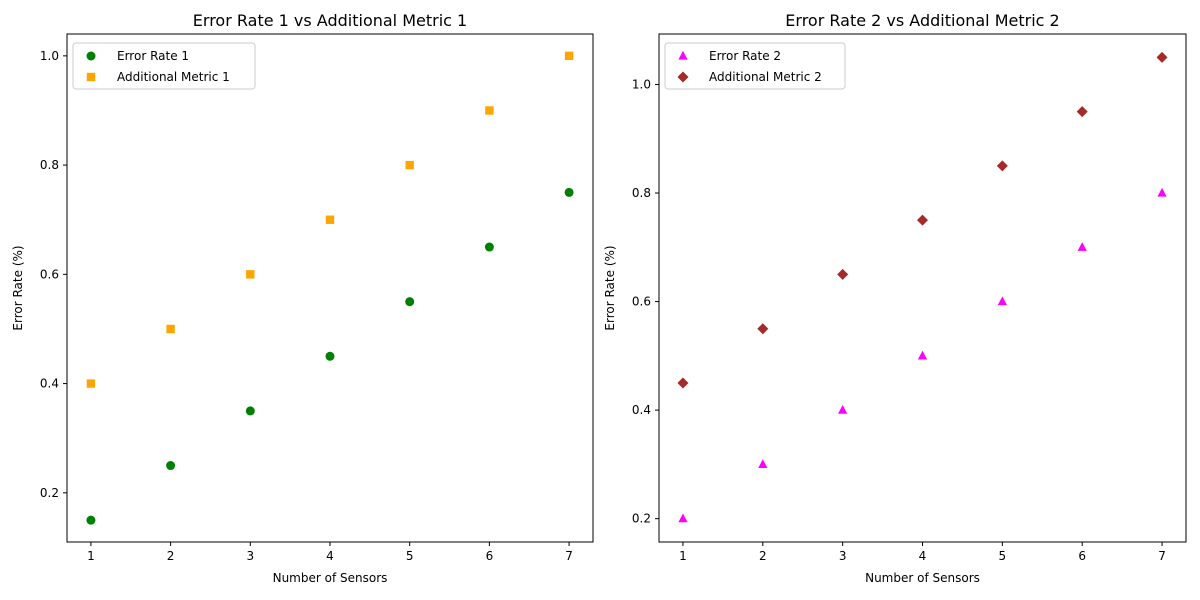 This screenshot has width=1200, height=600. Describe the element at coordinates (922, 20) in the screenshot. I see `chart-title: Error Rate 2 vs Additional Metric 2` at that location.